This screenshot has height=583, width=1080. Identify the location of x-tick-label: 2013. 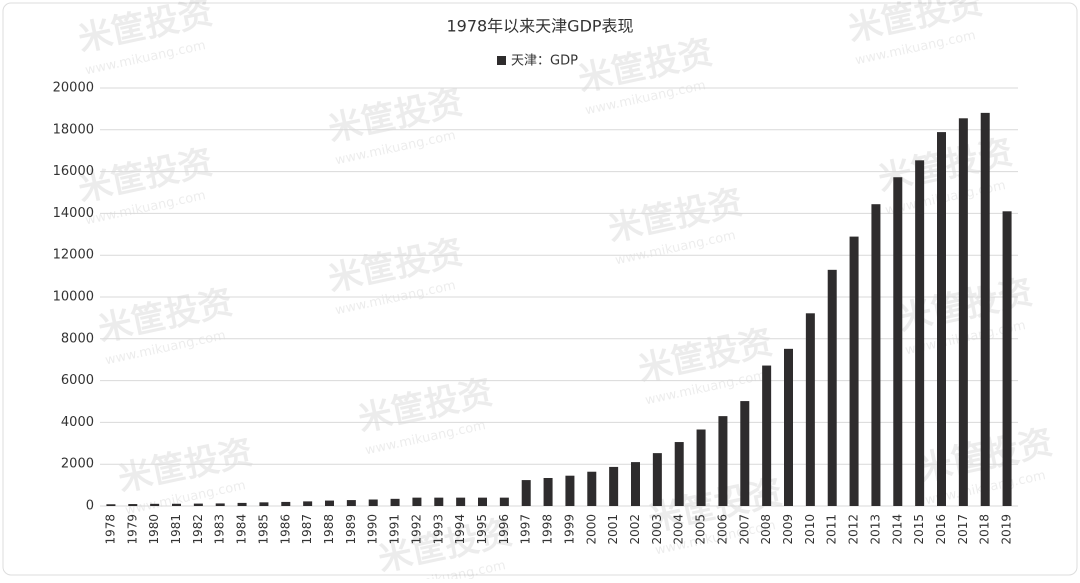
(875, 529).